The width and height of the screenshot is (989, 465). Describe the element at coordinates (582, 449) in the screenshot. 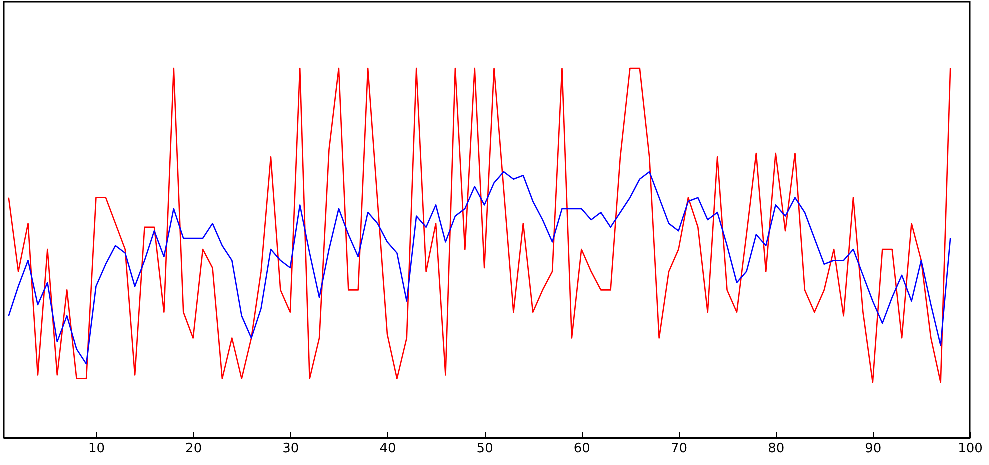

I see `x-tick-label: 60` at that location.